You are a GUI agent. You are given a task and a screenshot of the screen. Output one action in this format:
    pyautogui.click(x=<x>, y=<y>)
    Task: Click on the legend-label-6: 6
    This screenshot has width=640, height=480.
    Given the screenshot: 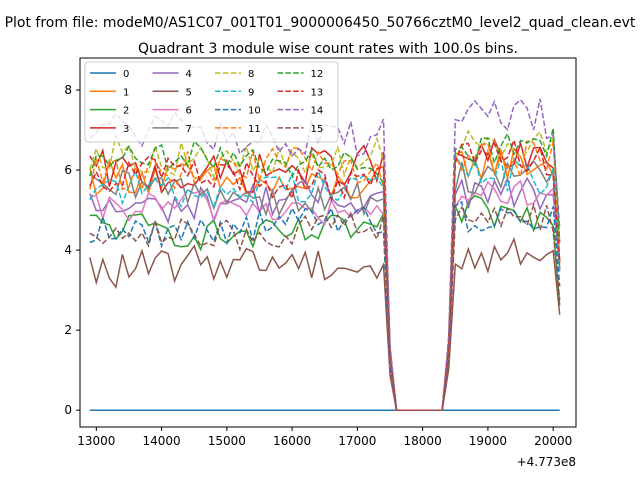 What is the action you would take?
    pyautogui.click(x=189, y=111)
    